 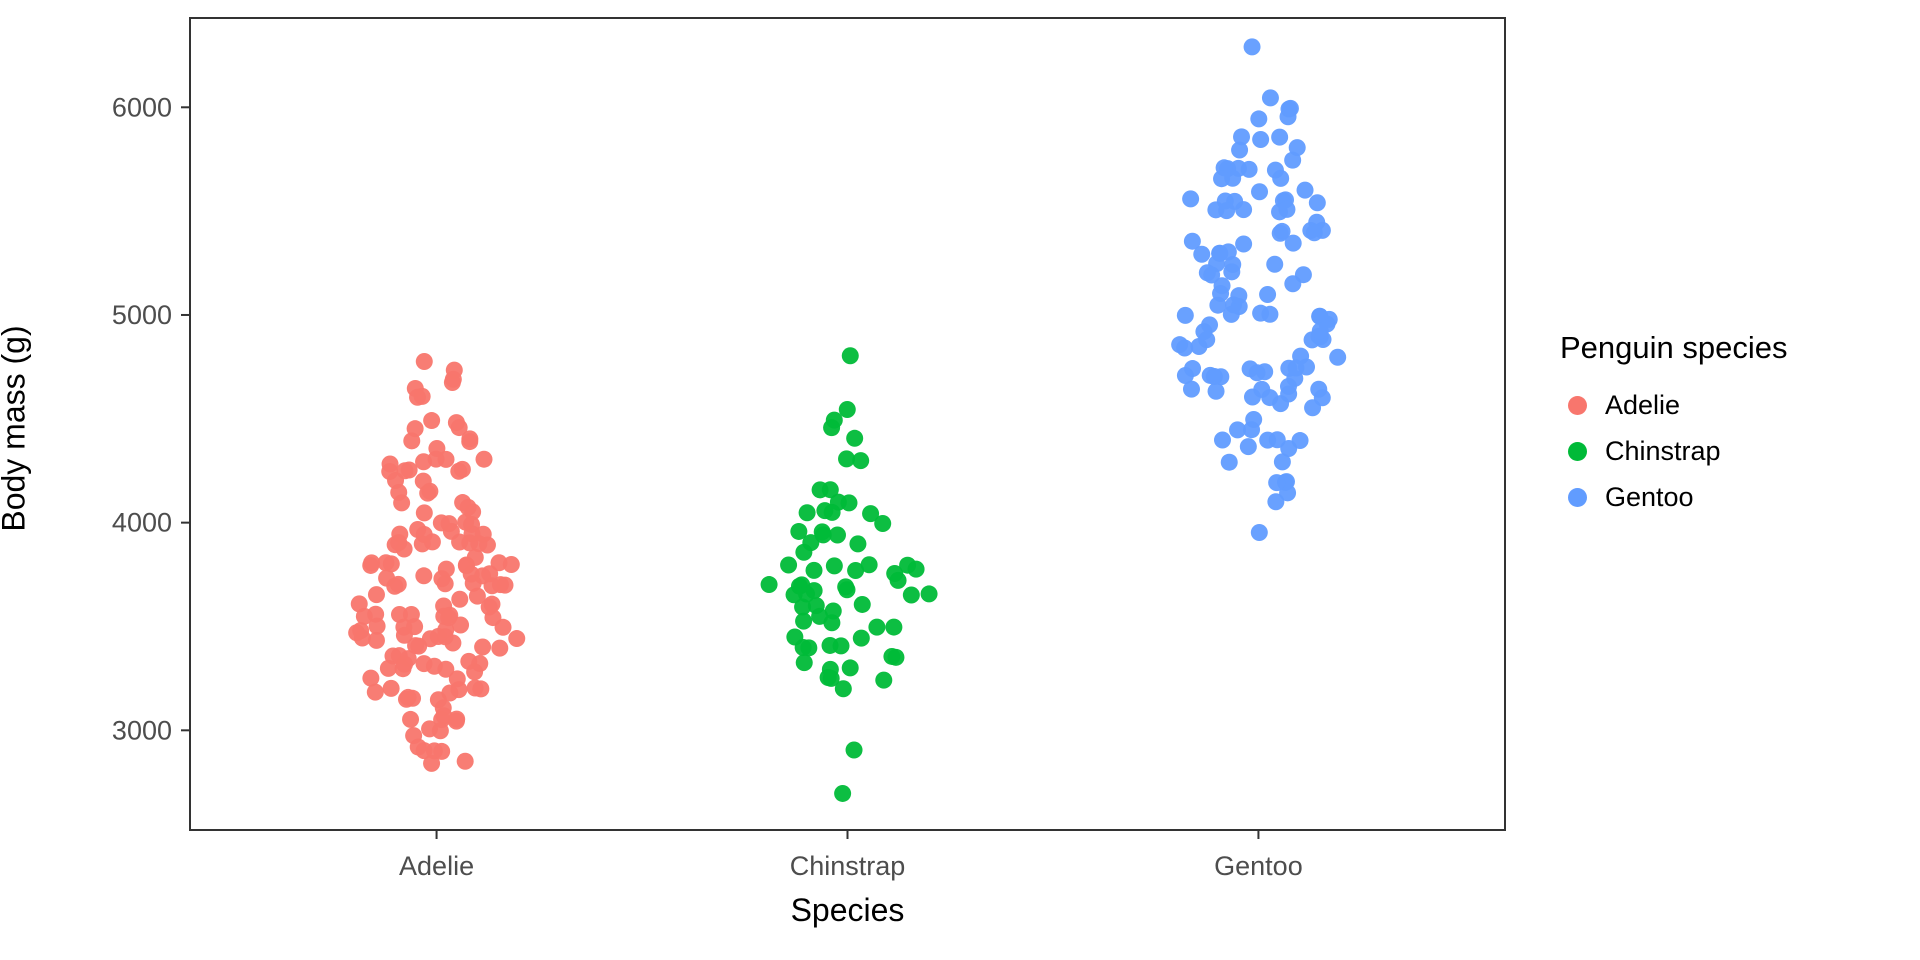 I want to click on x-tick-label: Chinstrap, so click(x=848, y=866).